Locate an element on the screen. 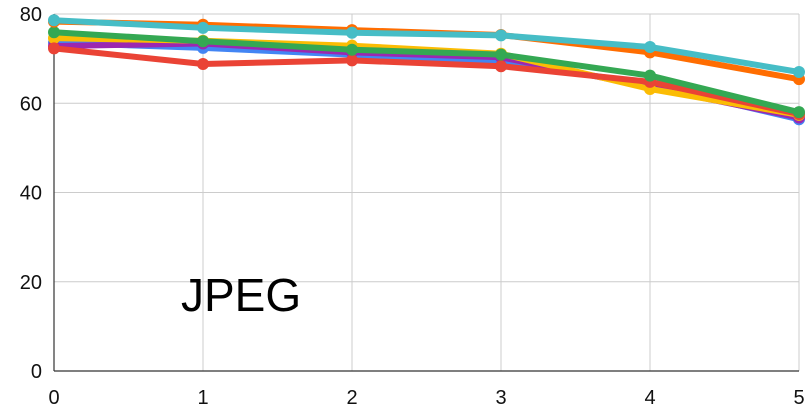 The height and width of the screenshot is (414, 812). y-tick-label: 60 is located at coordinates (31, 104).